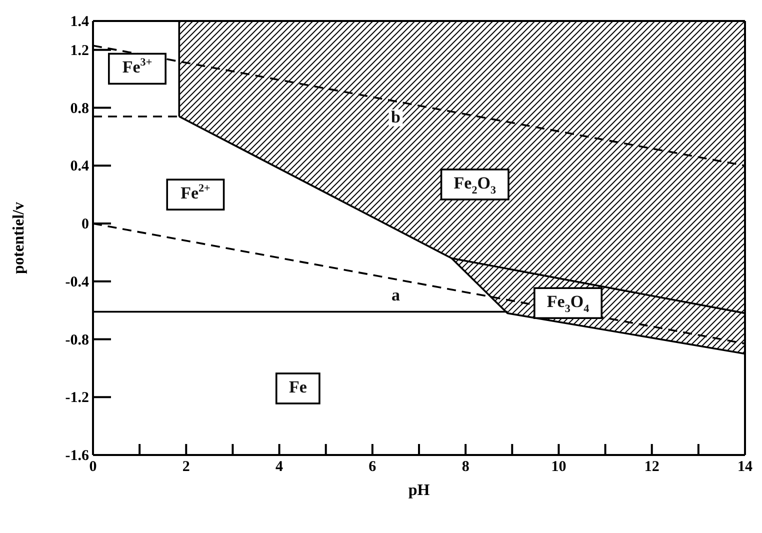  Describe the element at coordinates (419, 490) in the screenshot. I see `x-axis-title: pH` at that location.